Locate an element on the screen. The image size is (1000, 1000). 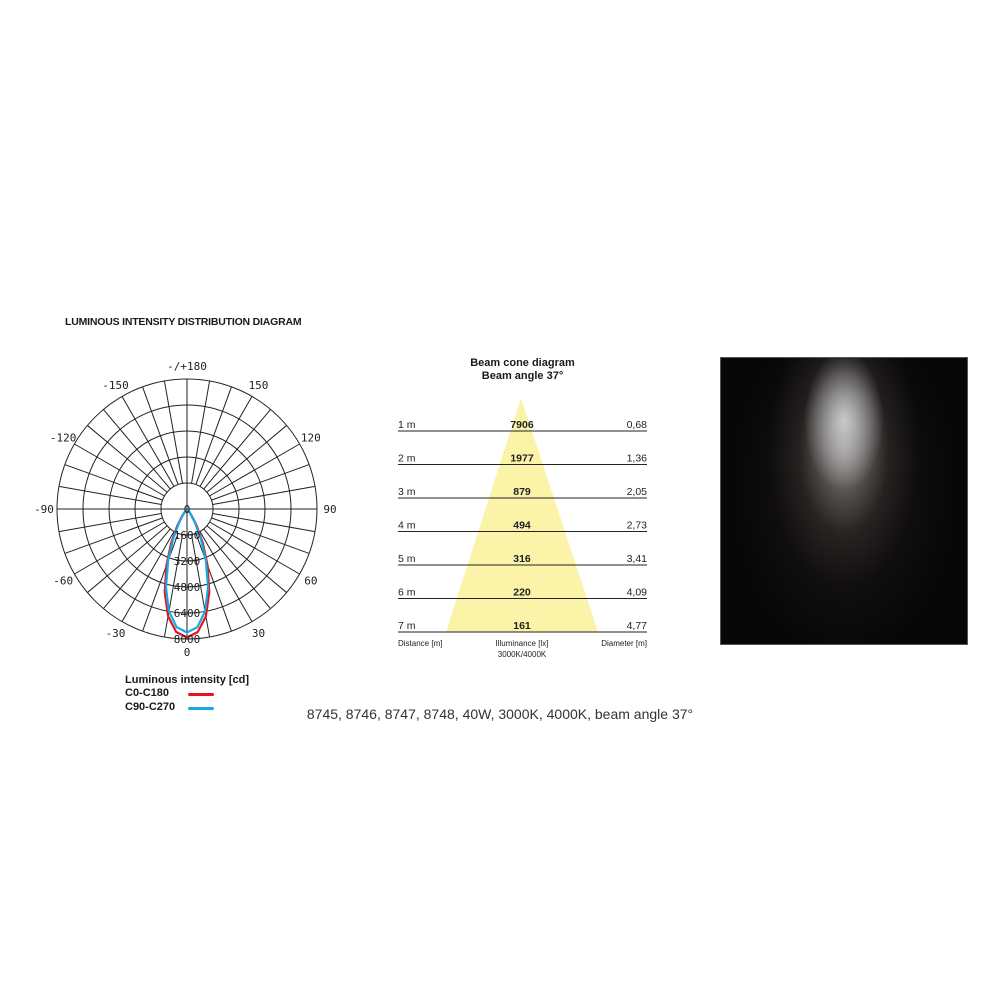
beam-light-photo is located at coordinates (844, 501).